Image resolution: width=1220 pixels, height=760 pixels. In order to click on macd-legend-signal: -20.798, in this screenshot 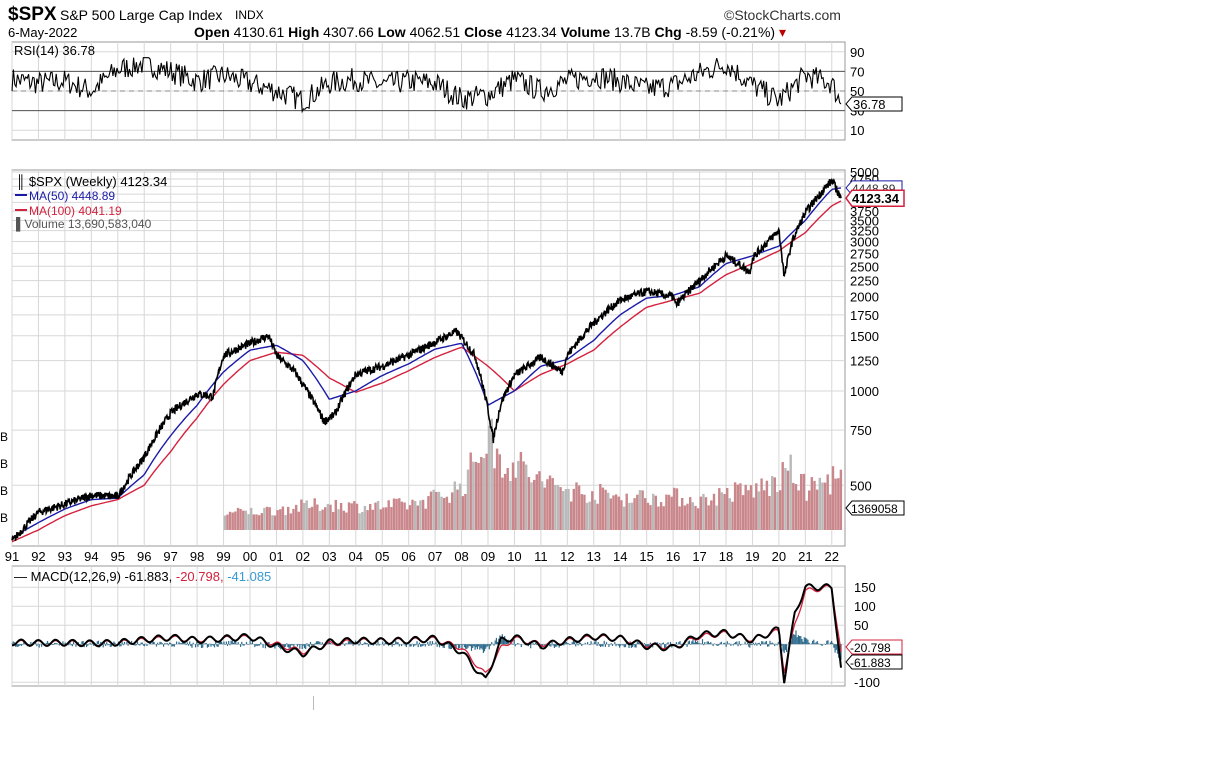, I will do `click(201, 576)`.